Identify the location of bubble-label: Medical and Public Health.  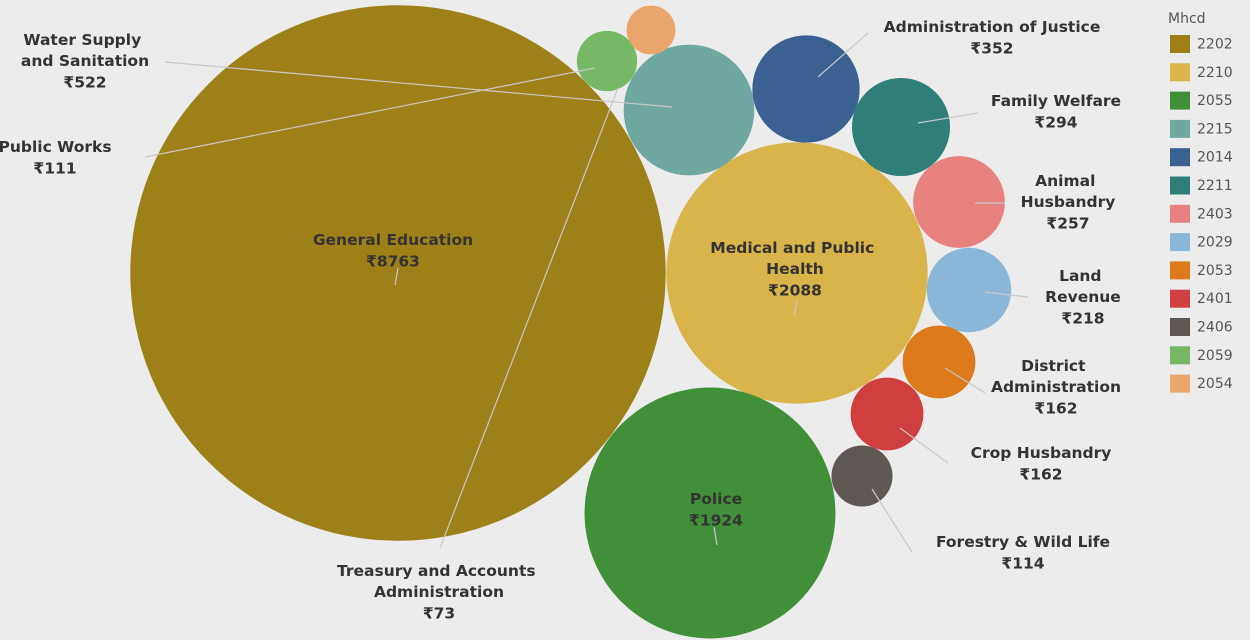
(794, 258).